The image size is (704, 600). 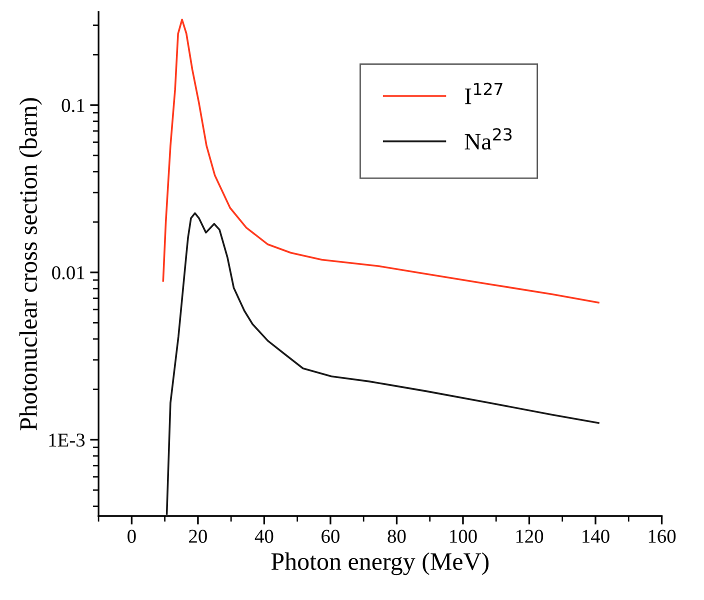 What do you see at coordinates (530, 536) in the screenshot?
I see `x-tick-label: 120` at bounding box center [530, 536].